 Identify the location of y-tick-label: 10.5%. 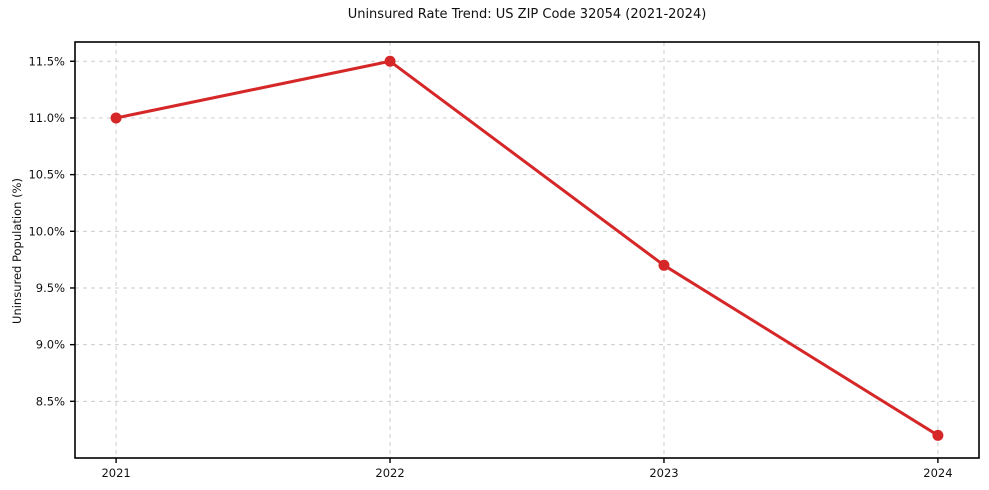
(46, 175).